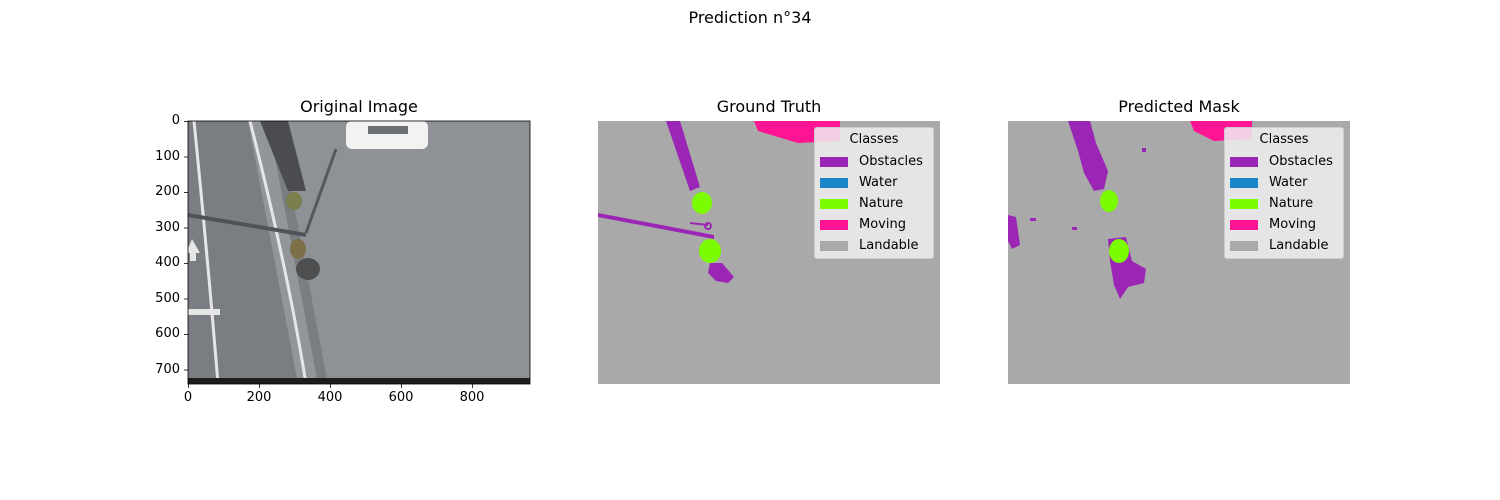  I want to click on y-tick-label: 400, so click(167, 262).